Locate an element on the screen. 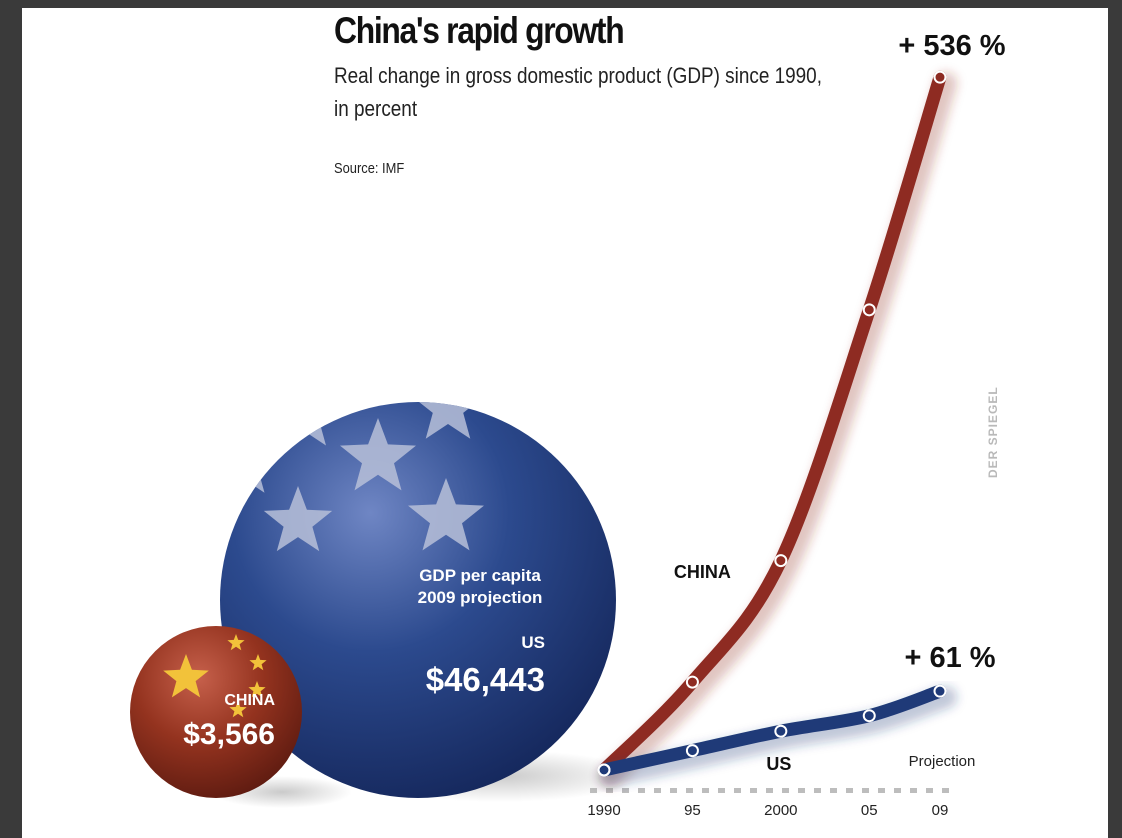 This screenshot has height=838, width=1122. sphere-caption-line-1: GDP per capita is located at coordinates (480, 575).